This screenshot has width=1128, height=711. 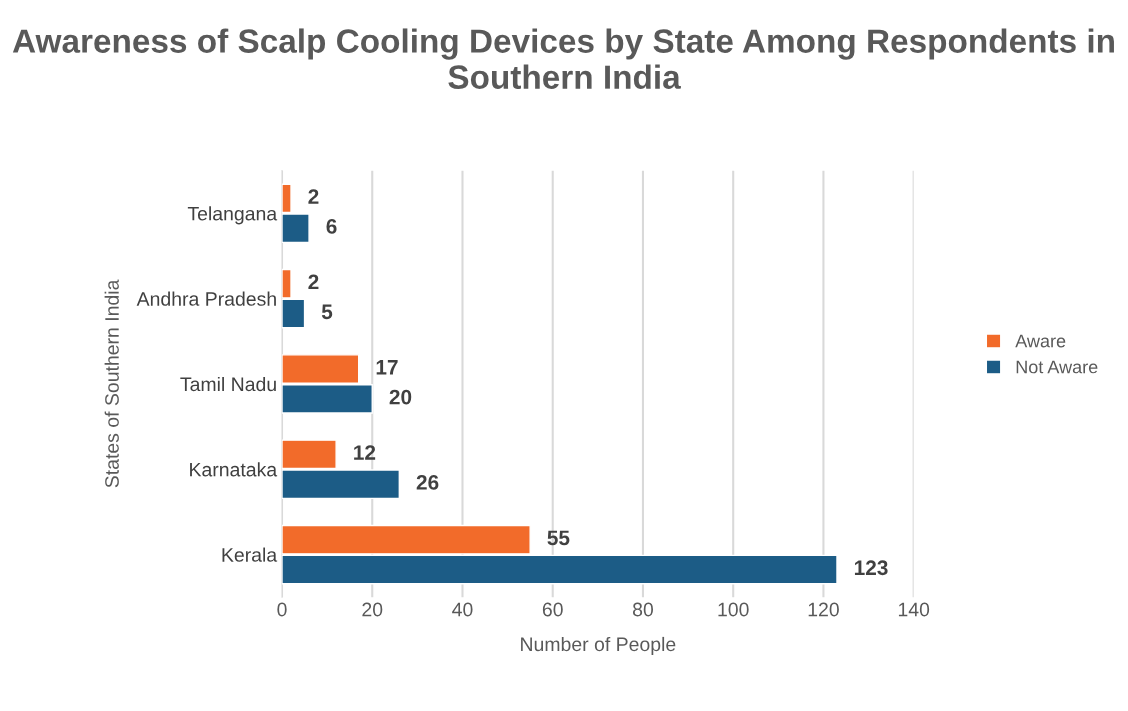 What do you see at coordinates (598, 646) in the screenshot?
I see `x-axis-title: Number of People` at bounding box center [598, 646].